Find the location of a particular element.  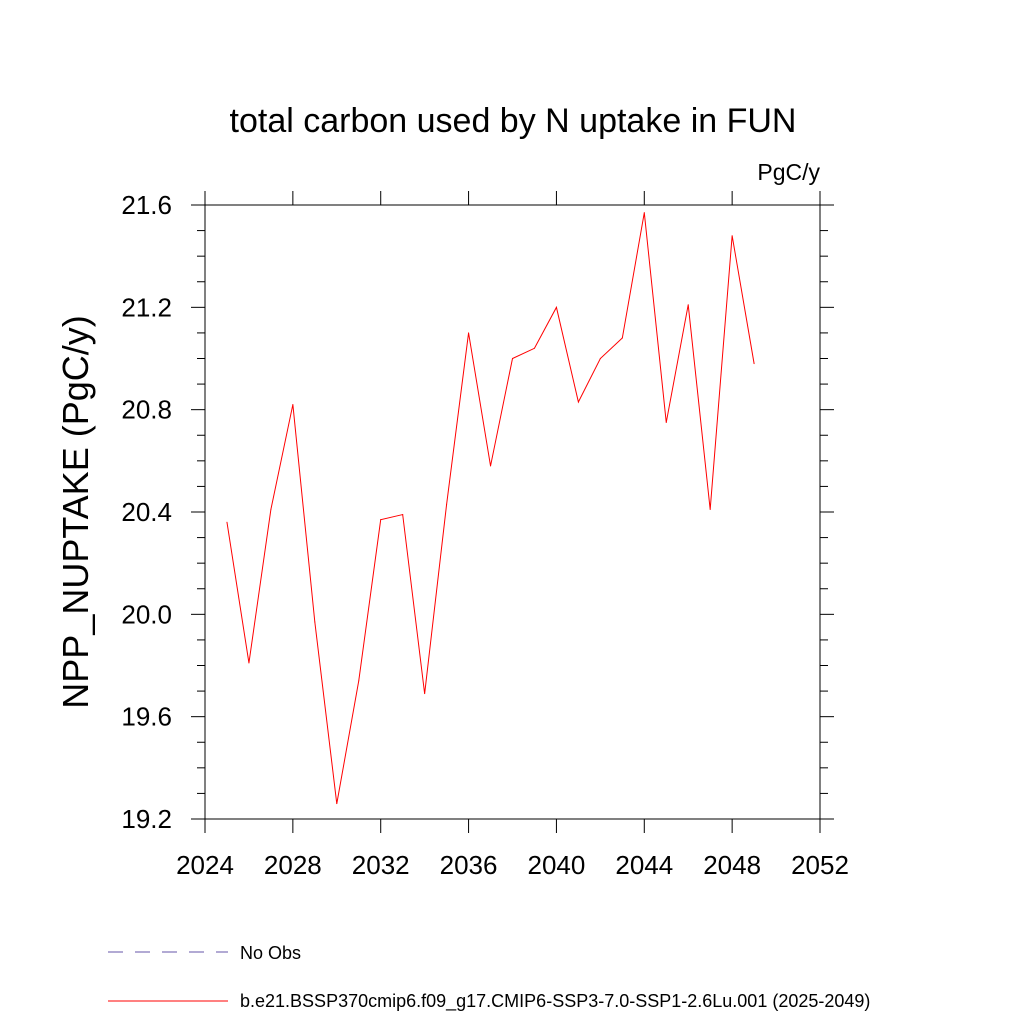

x-tick-label: 2052 is located at coordinates (820, 865).